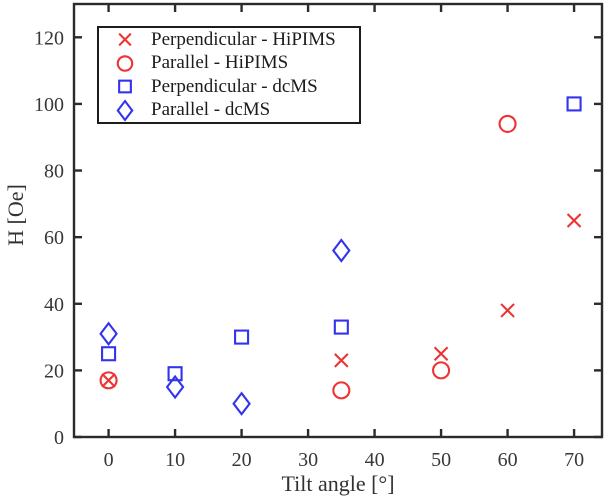 The height and width of the screenshot is (502, 605). Describe the element at coordinates (574, 460) in the screenshot. I see `x-tick-label: 70` at that location.